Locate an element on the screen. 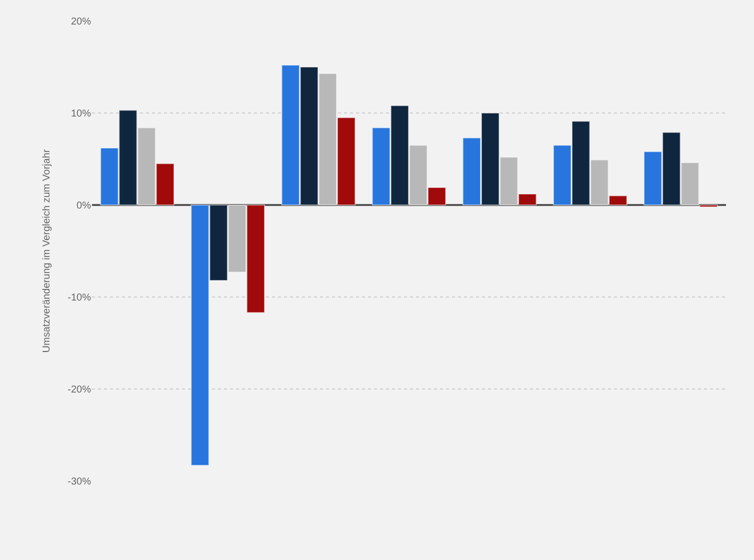  y-axis-title: Umsatzveränderung im Vergleich zum Vorjahr is located at coordinates (47, 250).